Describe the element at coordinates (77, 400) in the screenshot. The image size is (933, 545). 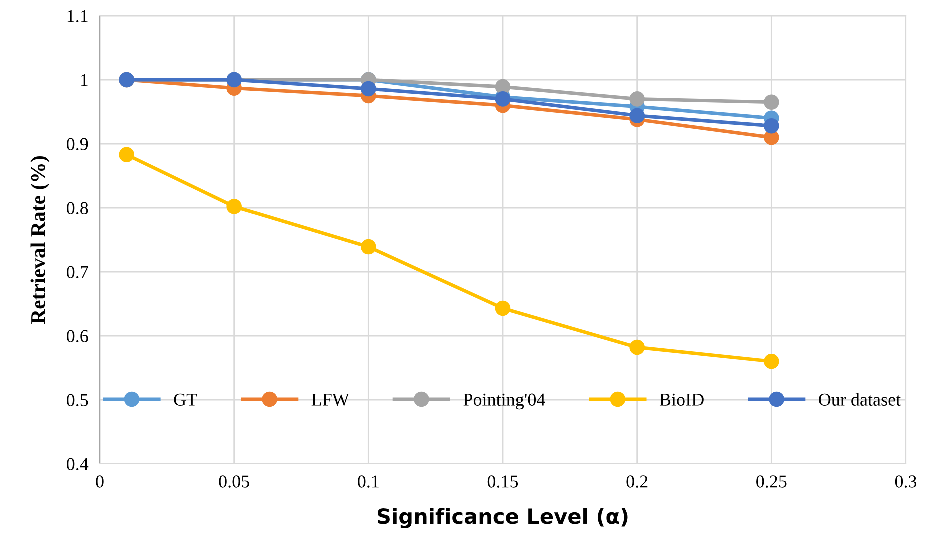
I see `y-tick-label: 0.5` at that location.